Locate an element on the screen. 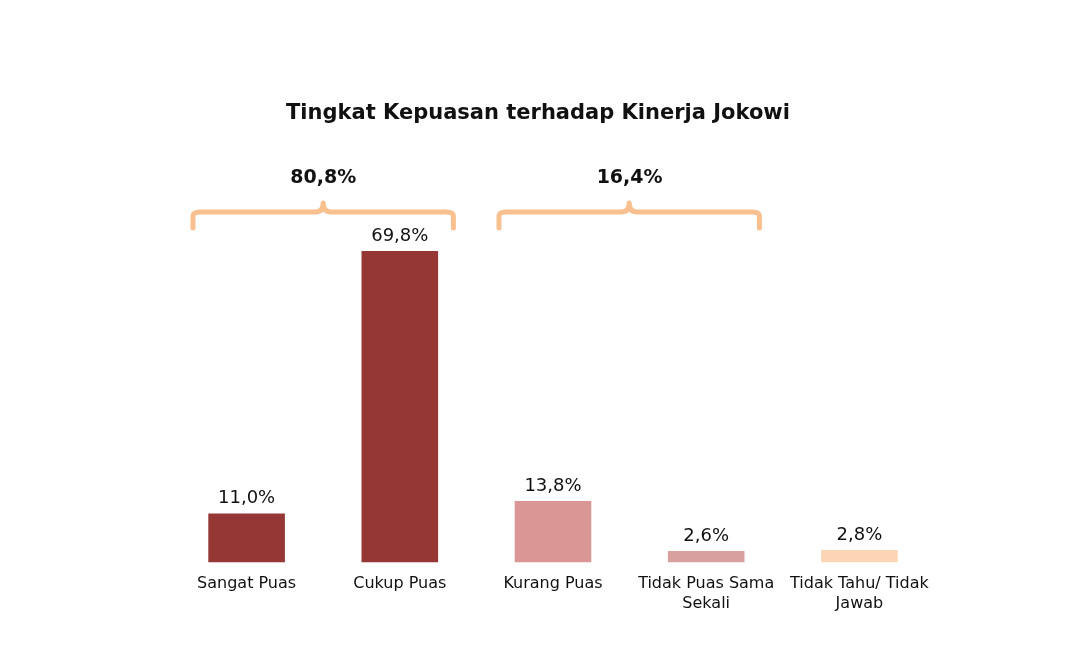 The height and width of the screenshot is (645, 1076). data-label: 11,0% is located at coordinates (247, 497).